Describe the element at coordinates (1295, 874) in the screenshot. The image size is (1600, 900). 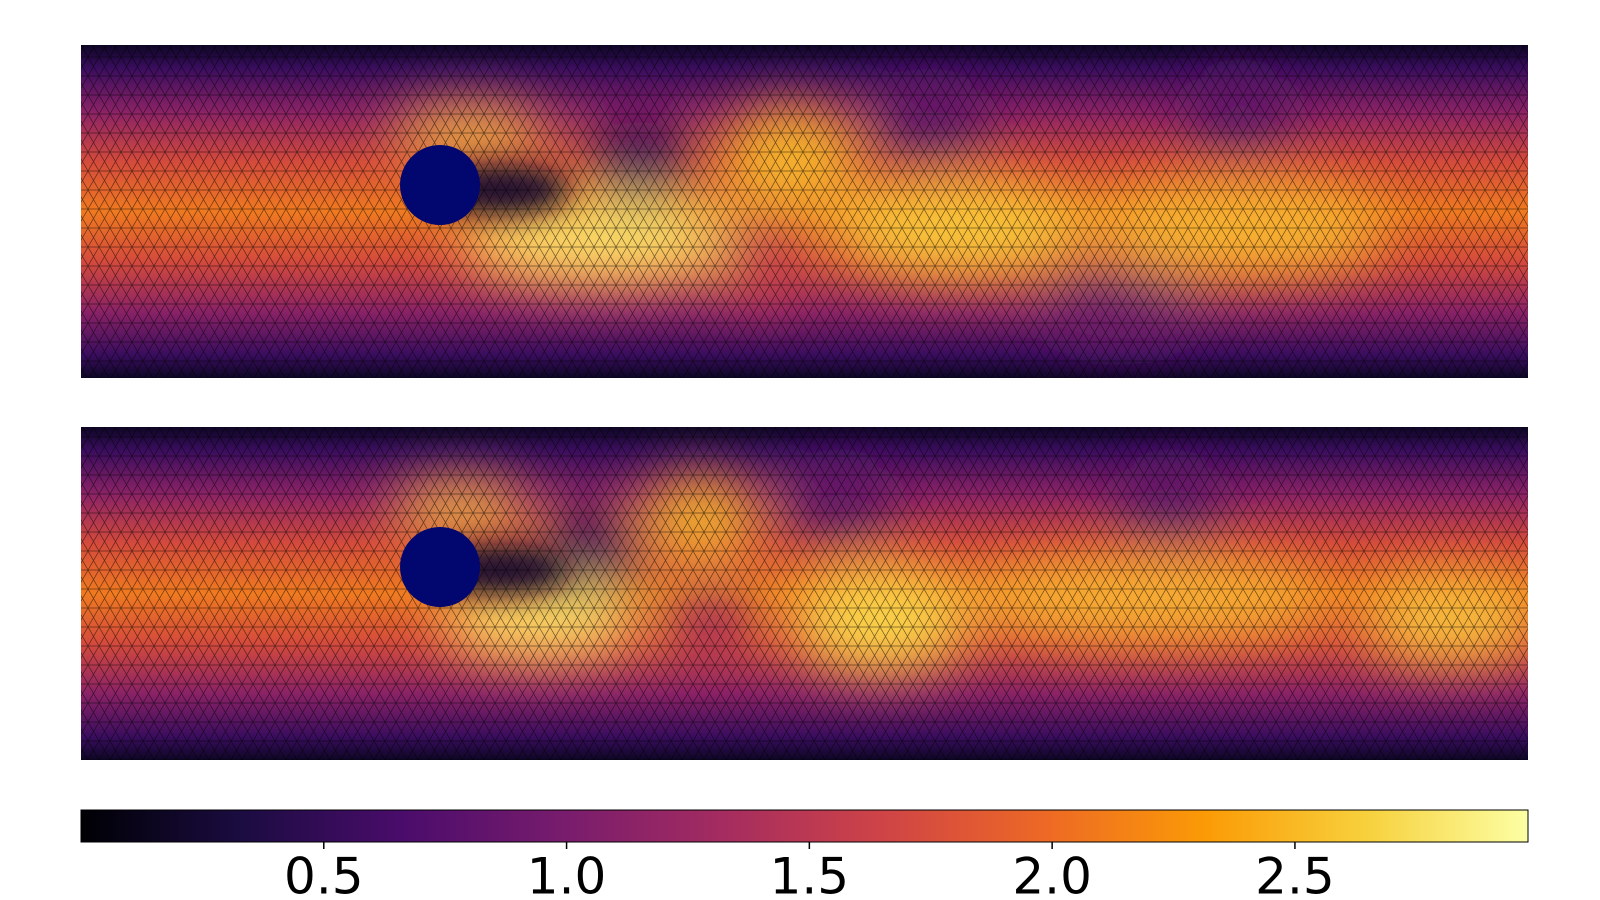
I see `tick-label: 2.5` at that location.